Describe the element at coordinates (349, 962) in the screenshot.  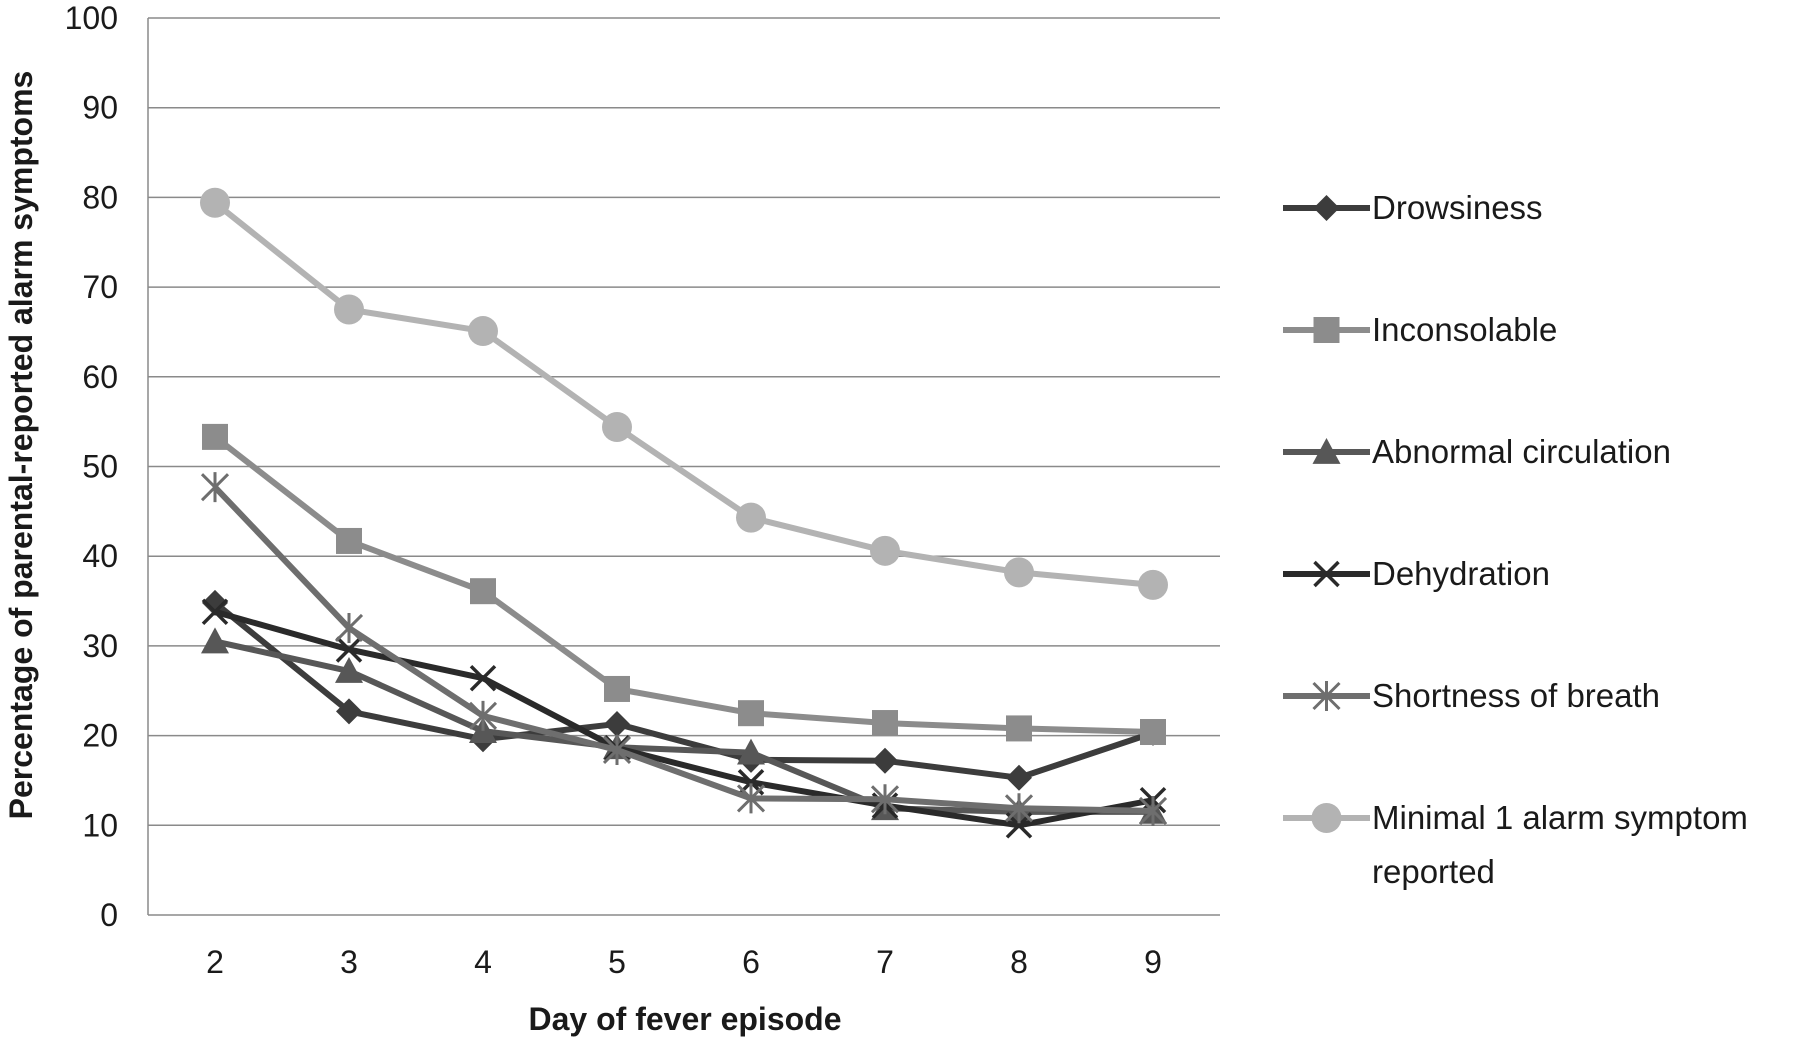
I see `x-tick-label: 3` at that location.